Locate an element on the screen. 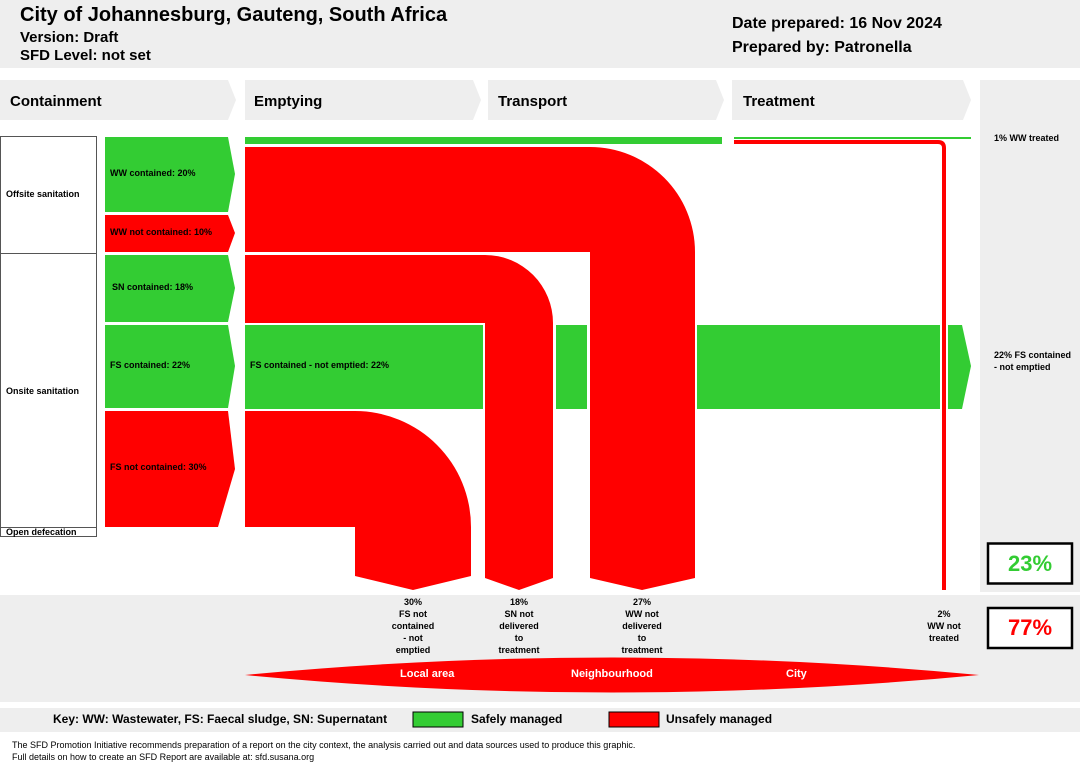 This screenshot has width=1080, height=764. open-defecation-label: Open defecation is located at coordinates (41, 532).